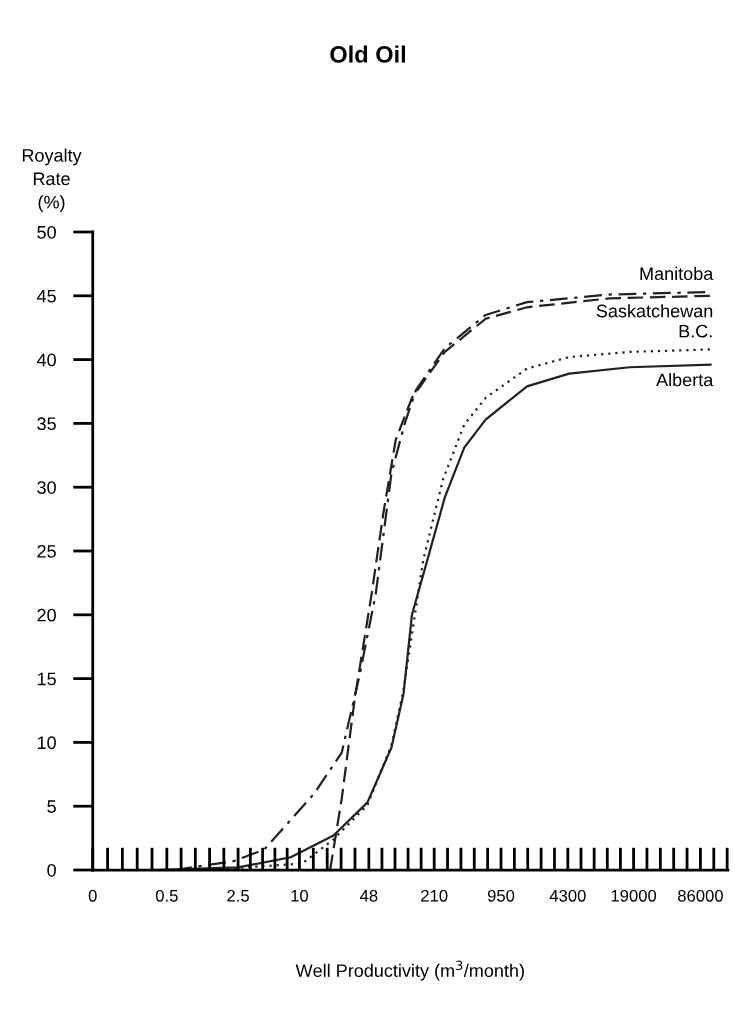 The height and width of the screenshot is (1010, 736). I want to click on y-tick-label: 10, so click(46, 743).